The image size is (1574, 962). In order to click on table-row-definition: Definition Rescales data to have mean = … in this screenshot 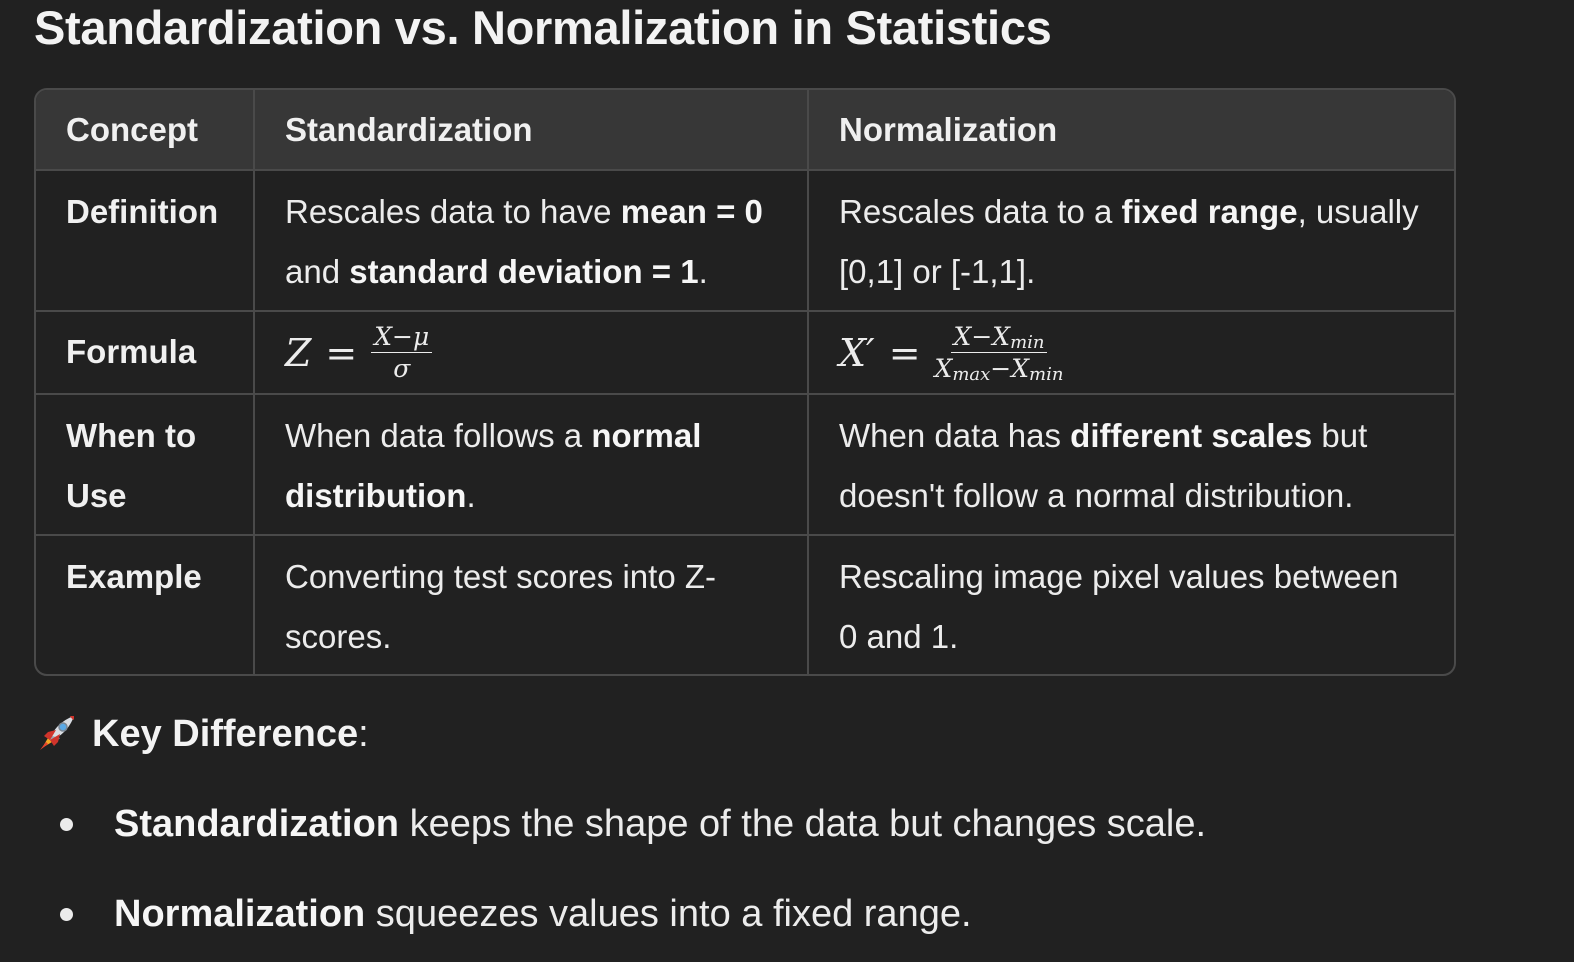, I will do `click(745, 241)`.